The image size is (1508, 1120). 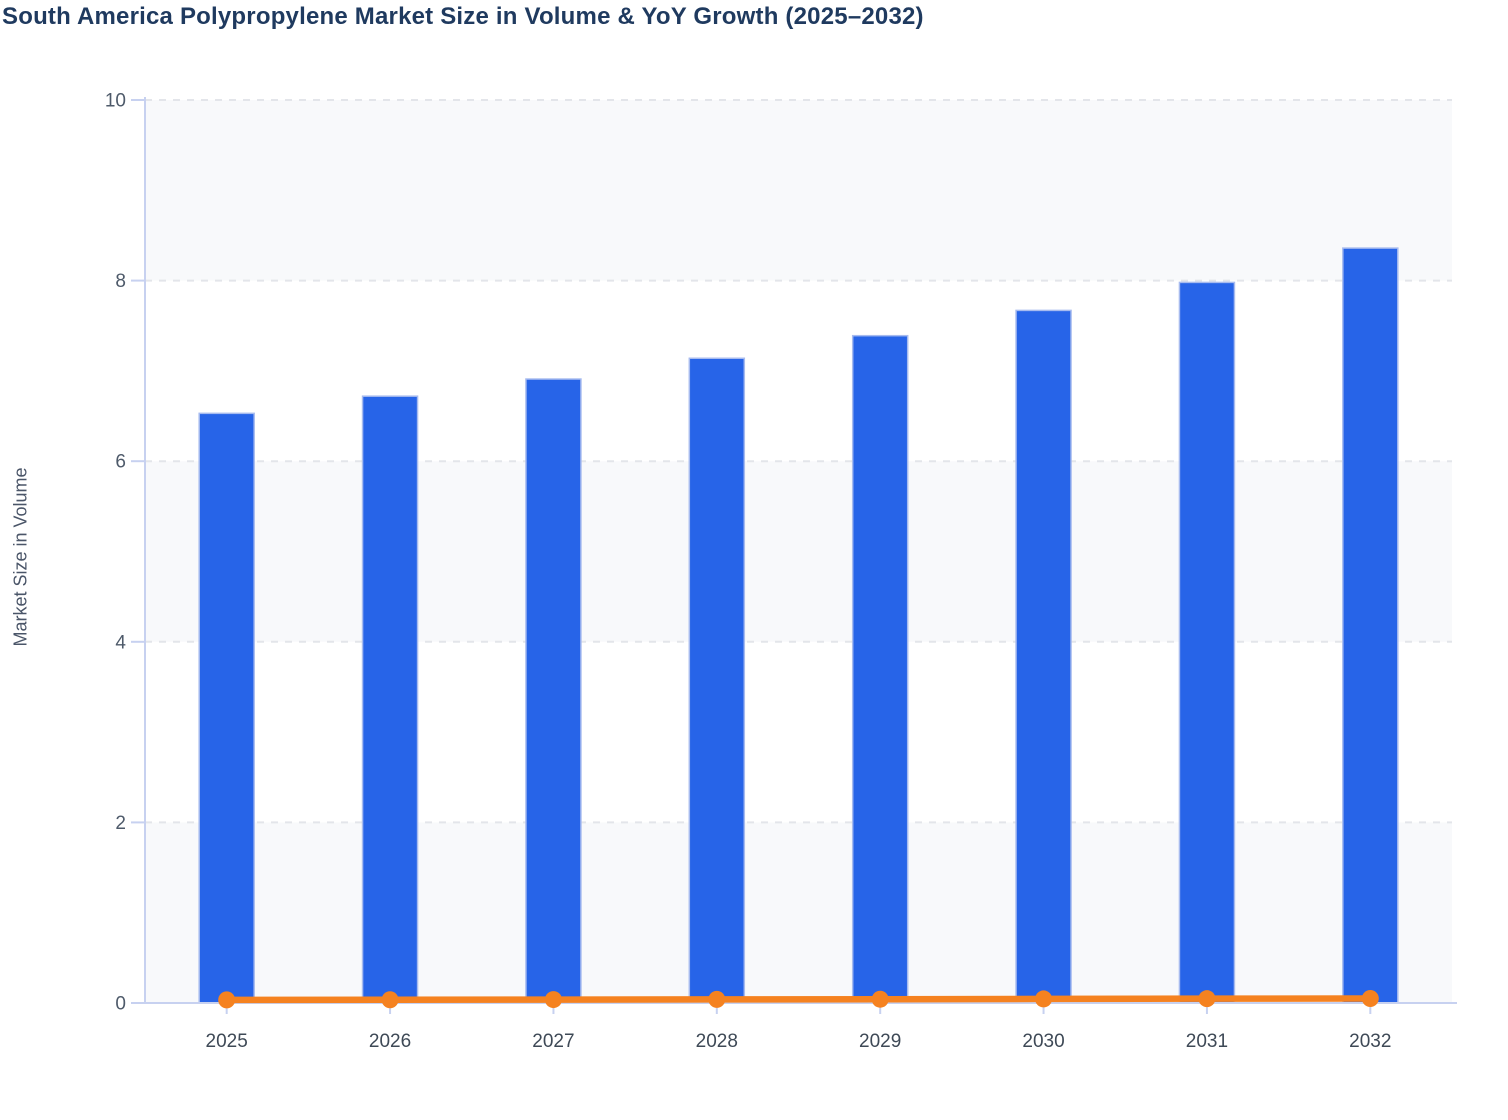 I want to click on y-tick-label: 8, so click(x=120, y=281).